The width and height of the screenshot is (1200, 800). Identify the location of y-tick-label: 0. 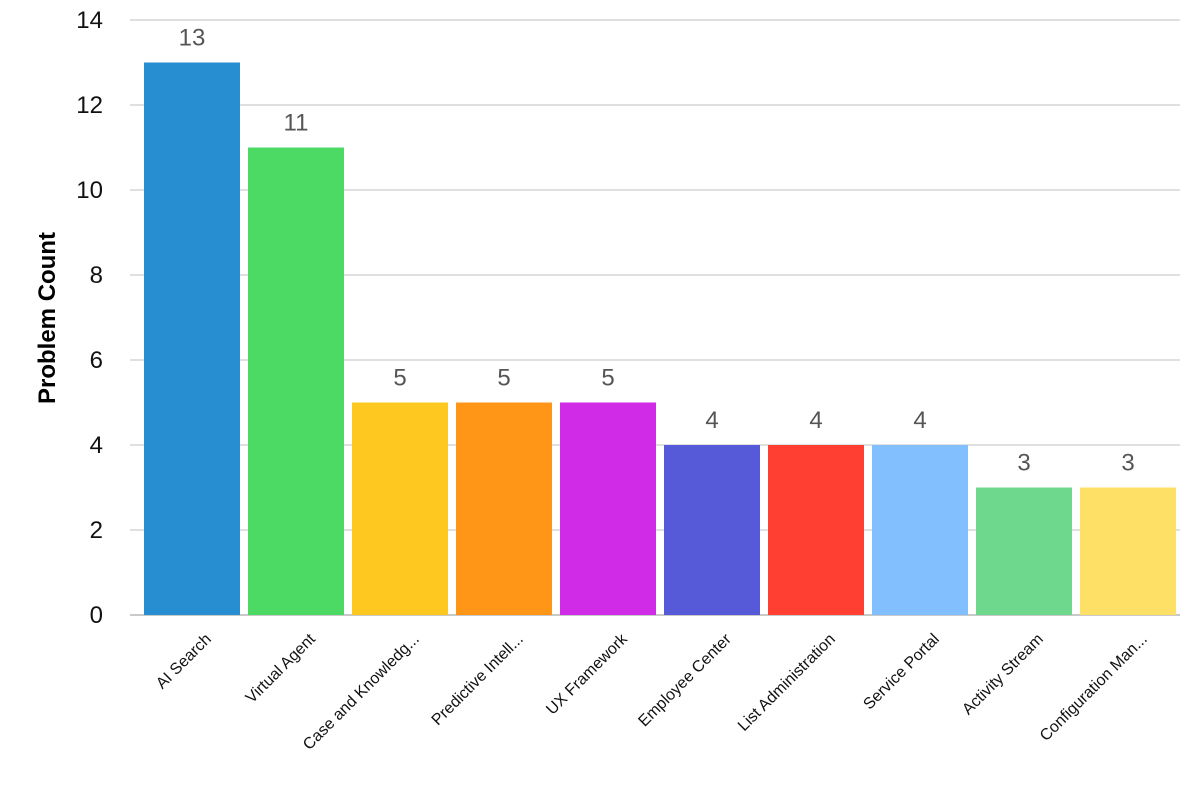
(96, 615).